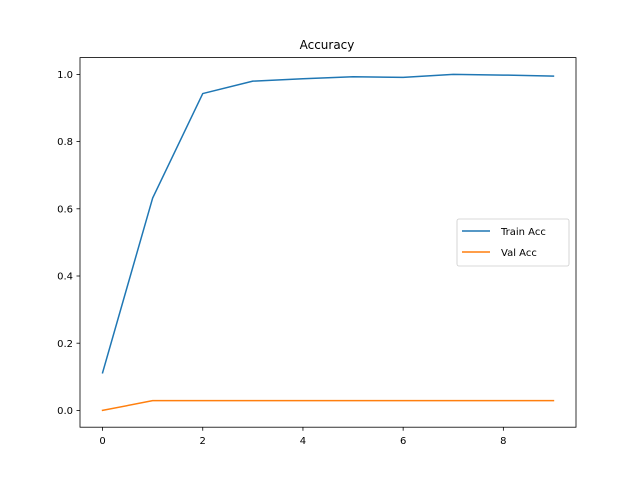 Image resolution: width=640 pixels, height=480 pixels. What do you see at coordinates (65, 277) in the screenshot?
I see `y-tick-label: 0.4` at bounding box center [65, 277].